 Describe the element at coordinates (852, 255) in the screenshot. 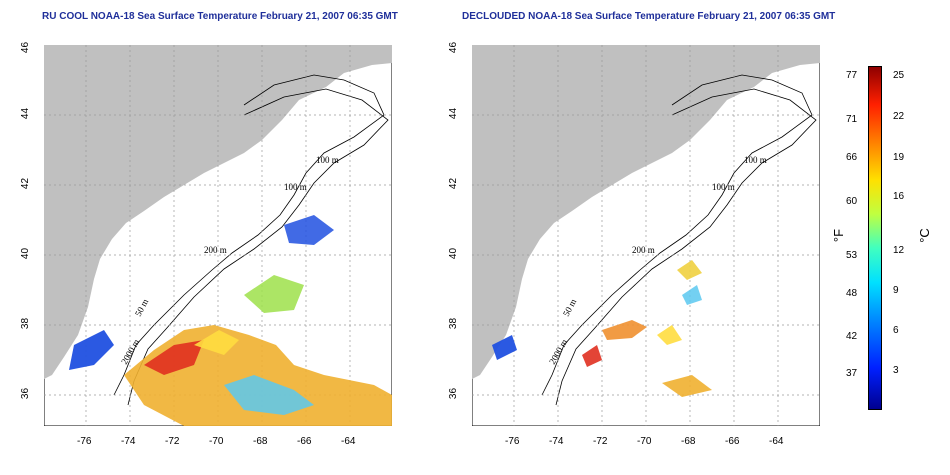

I see `fahrenheit-tick: 53` at that location.